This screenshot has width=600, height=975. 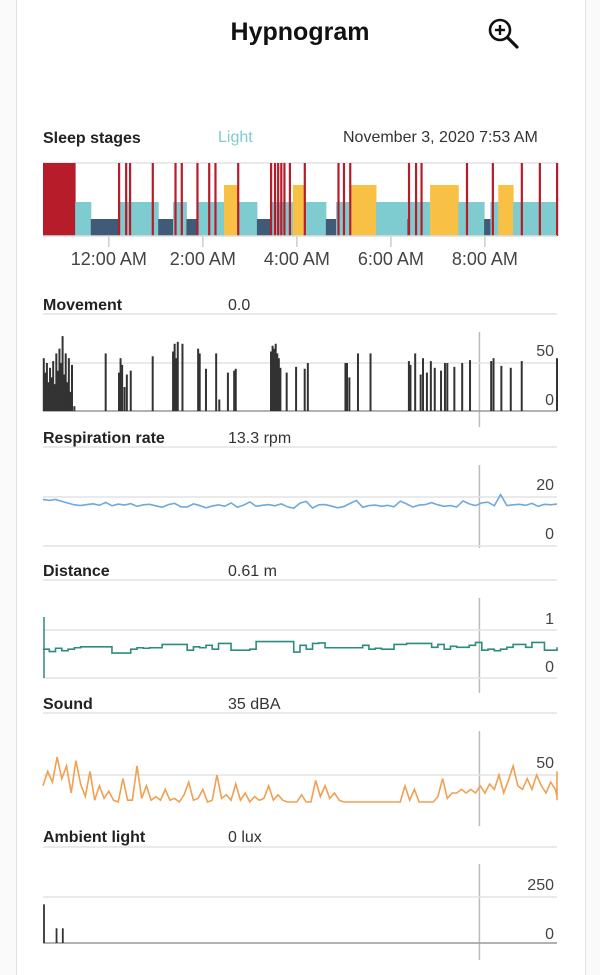 I want to click on respiration-label: Respiration rate, so click(x=104, y=438).